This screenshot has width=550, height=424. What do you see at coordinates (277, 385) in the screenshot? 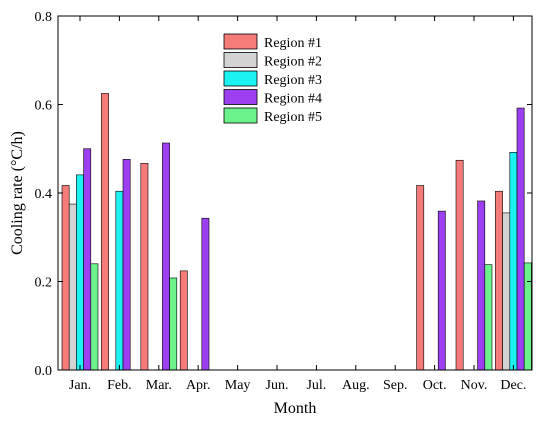
I see `x-tick-label-jun: Jun.` at bounding box center [277, 385].